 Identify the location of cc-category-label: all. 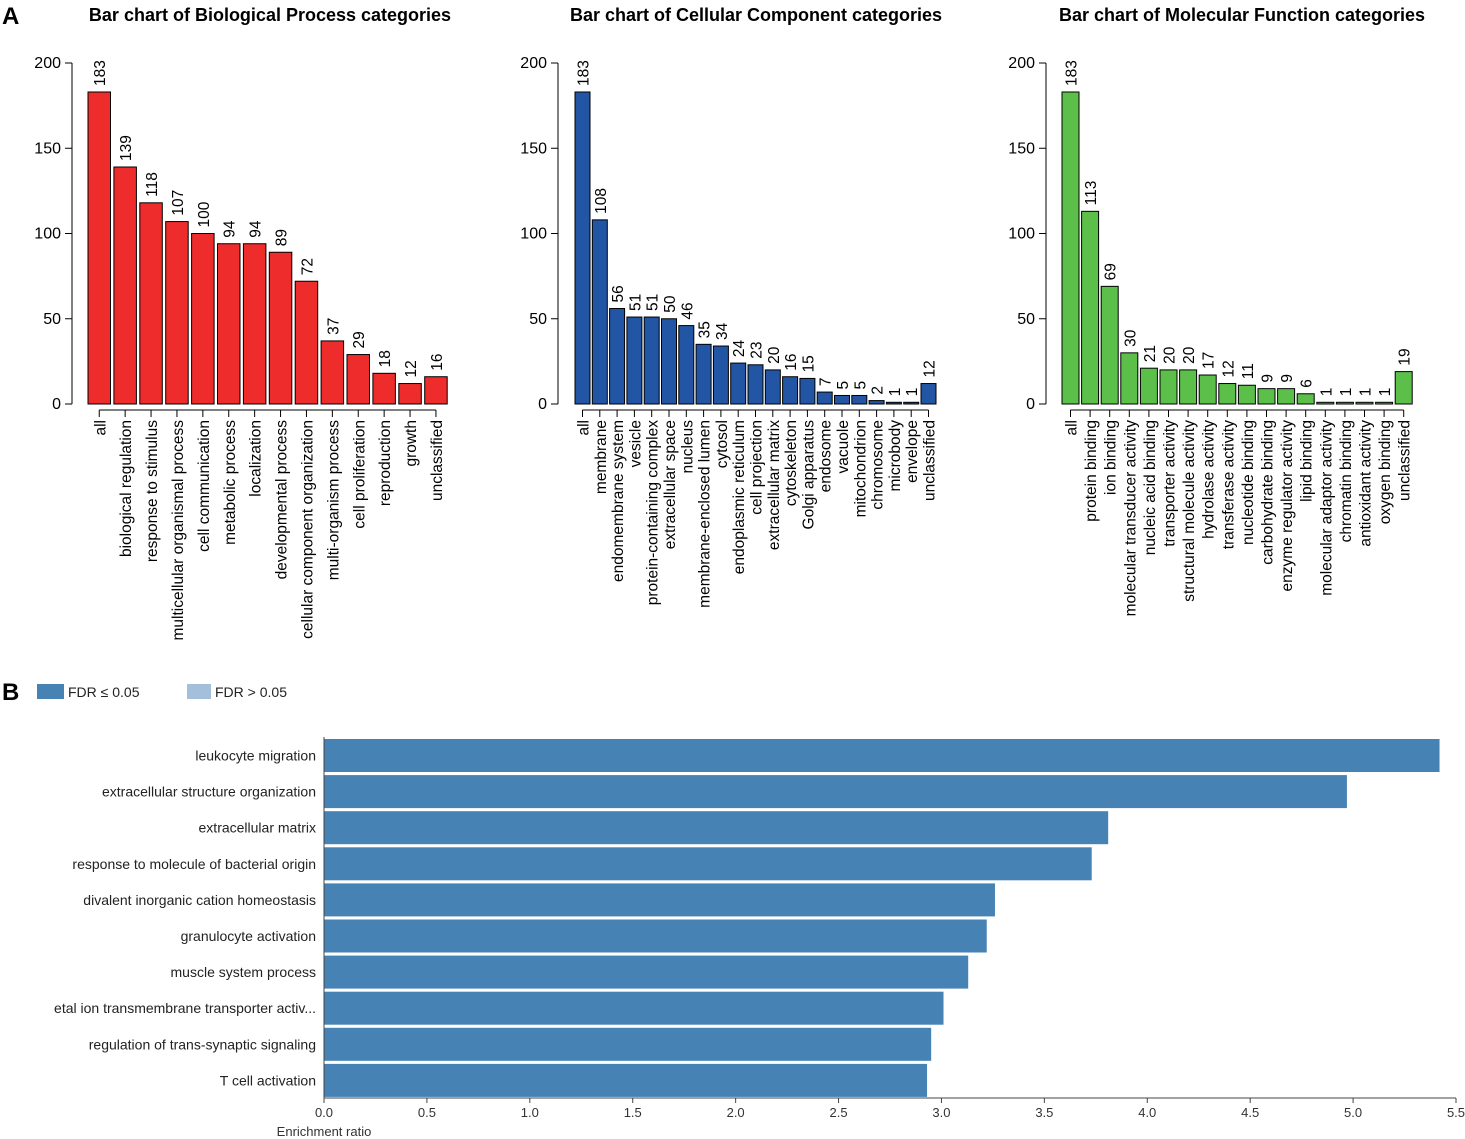
(584, 428).